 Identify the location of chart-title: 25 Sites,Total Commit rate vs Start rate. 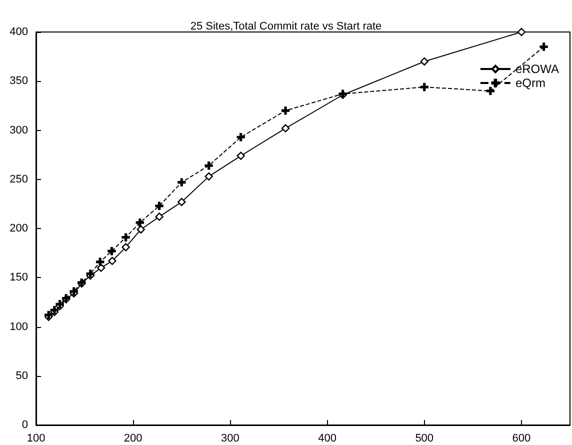
(286, 26).